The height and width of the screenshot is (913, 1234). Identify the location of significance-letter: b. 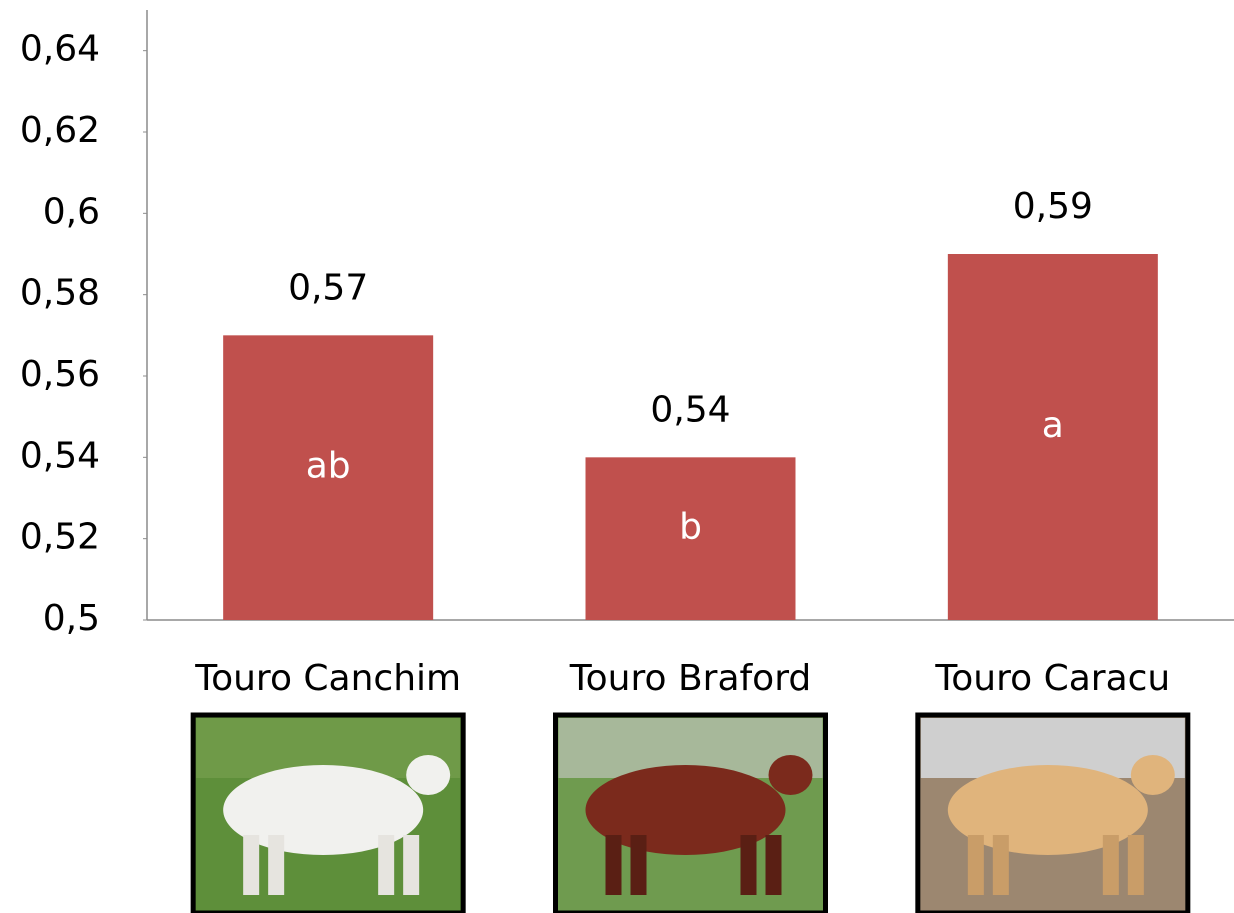
(690, 527).